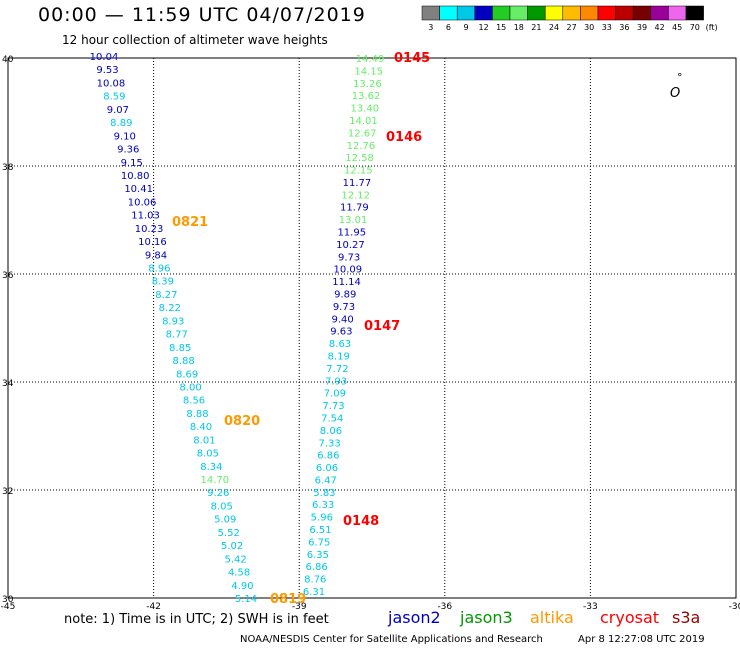 The height and width of the screenshot is (650, 740). I want to click on swh-reading-right: 6.33, so click(323, 505).